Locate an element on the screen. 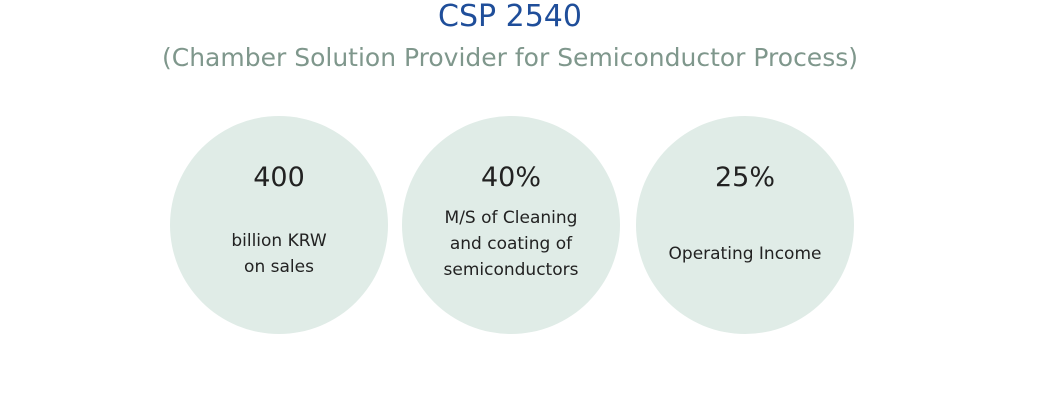 The width and height of the screenshot is (1043, 410). stat-line: semiconductors is located at coordinates (511, 270).